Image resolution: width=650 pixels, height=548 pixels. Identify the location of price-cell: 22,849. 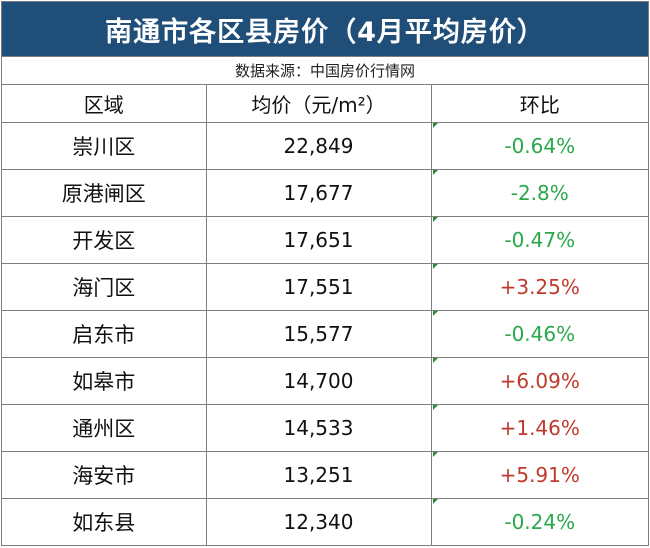
(319, 146).